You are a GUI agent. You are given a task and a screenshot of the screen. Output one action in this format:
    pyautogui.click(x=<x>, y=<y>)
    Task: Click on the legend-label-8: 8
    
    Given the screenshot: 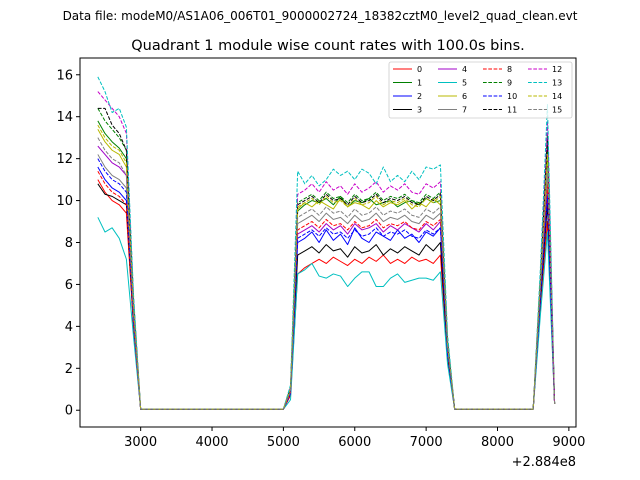 What is the action you would take?
    pyautogui.click(x=509, y=69)
    